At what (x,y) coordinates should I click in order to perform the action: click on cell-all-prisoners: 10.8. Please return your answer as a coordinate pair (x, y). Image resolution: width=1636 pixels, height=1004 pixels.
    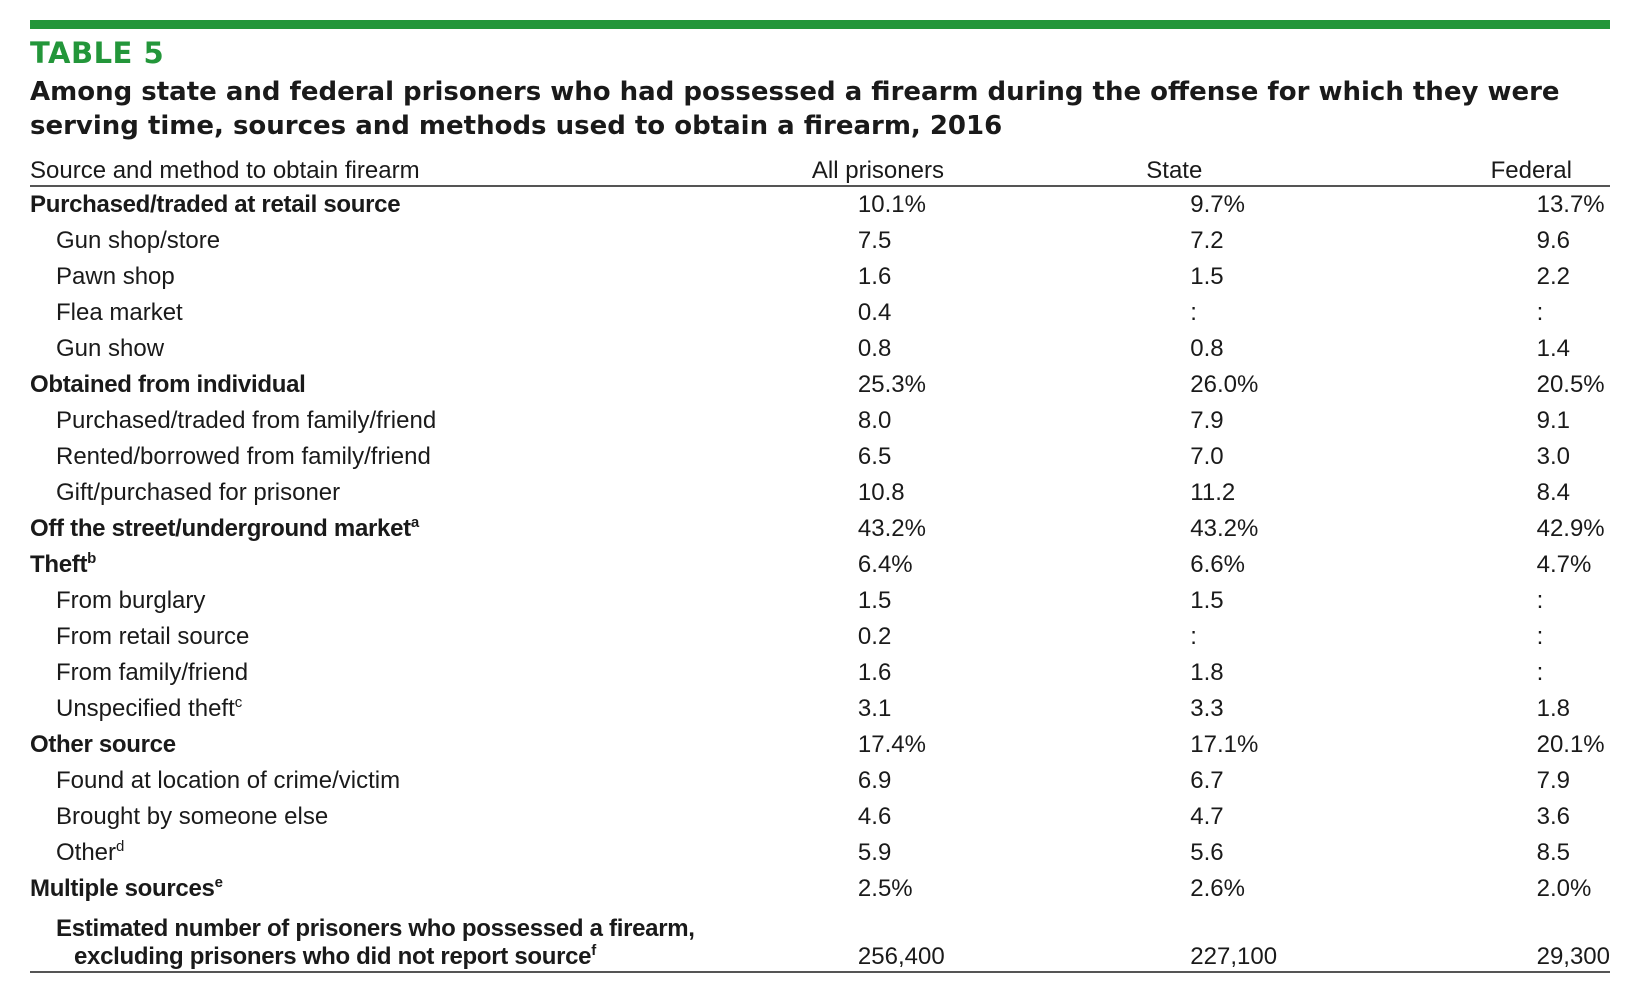
    Looking at the image, I should click on (881, 492).